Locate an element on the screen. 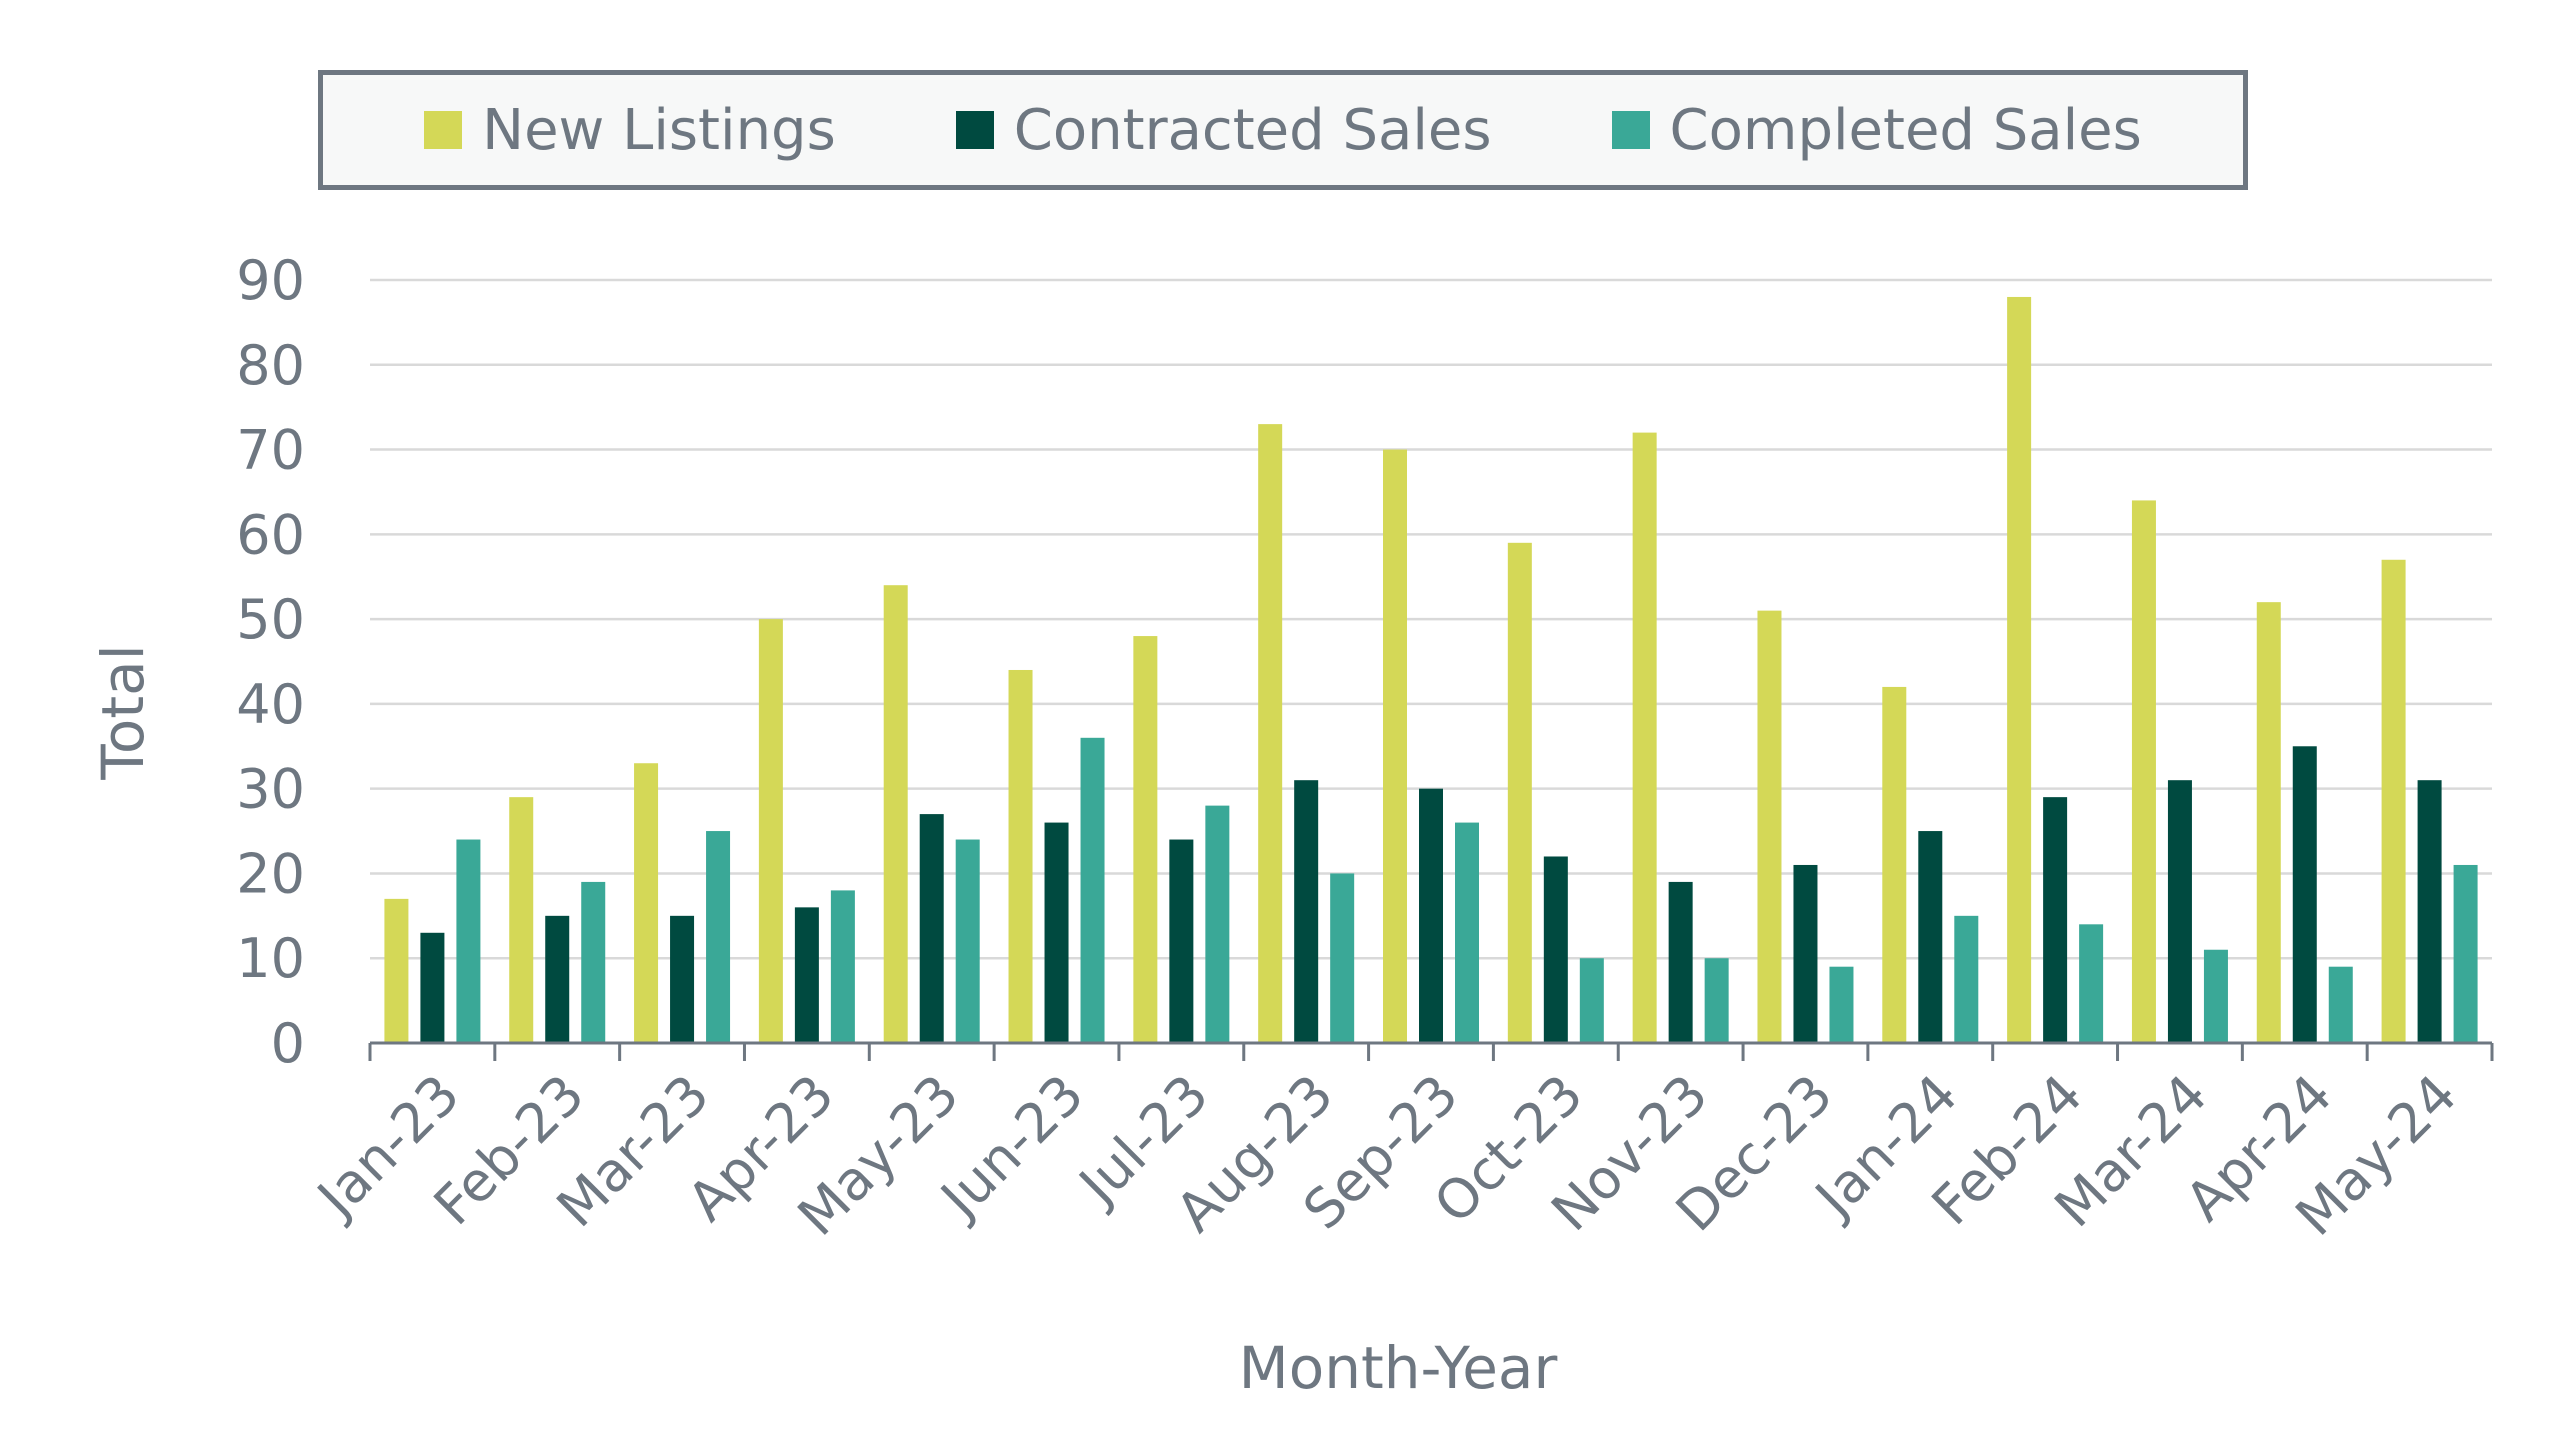  x-tick-label: Jun-23 is located at coordinates (1011, 1147).